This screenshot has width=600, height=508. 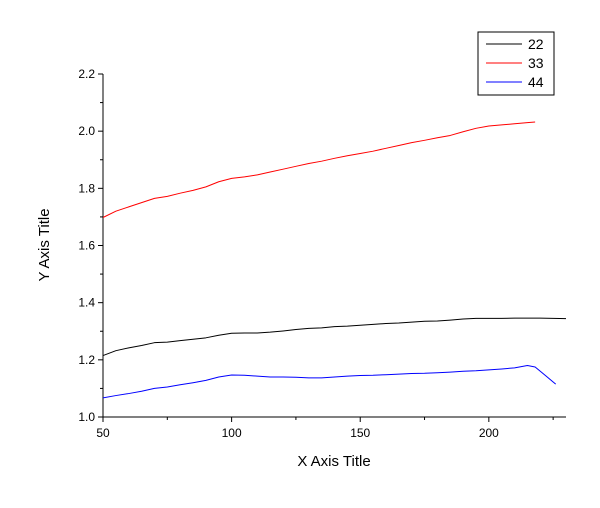 What do you see at coordinates (536, 44) in the screenshot?
I see `legend-label-22: 22` at bounding box center [536, 44].